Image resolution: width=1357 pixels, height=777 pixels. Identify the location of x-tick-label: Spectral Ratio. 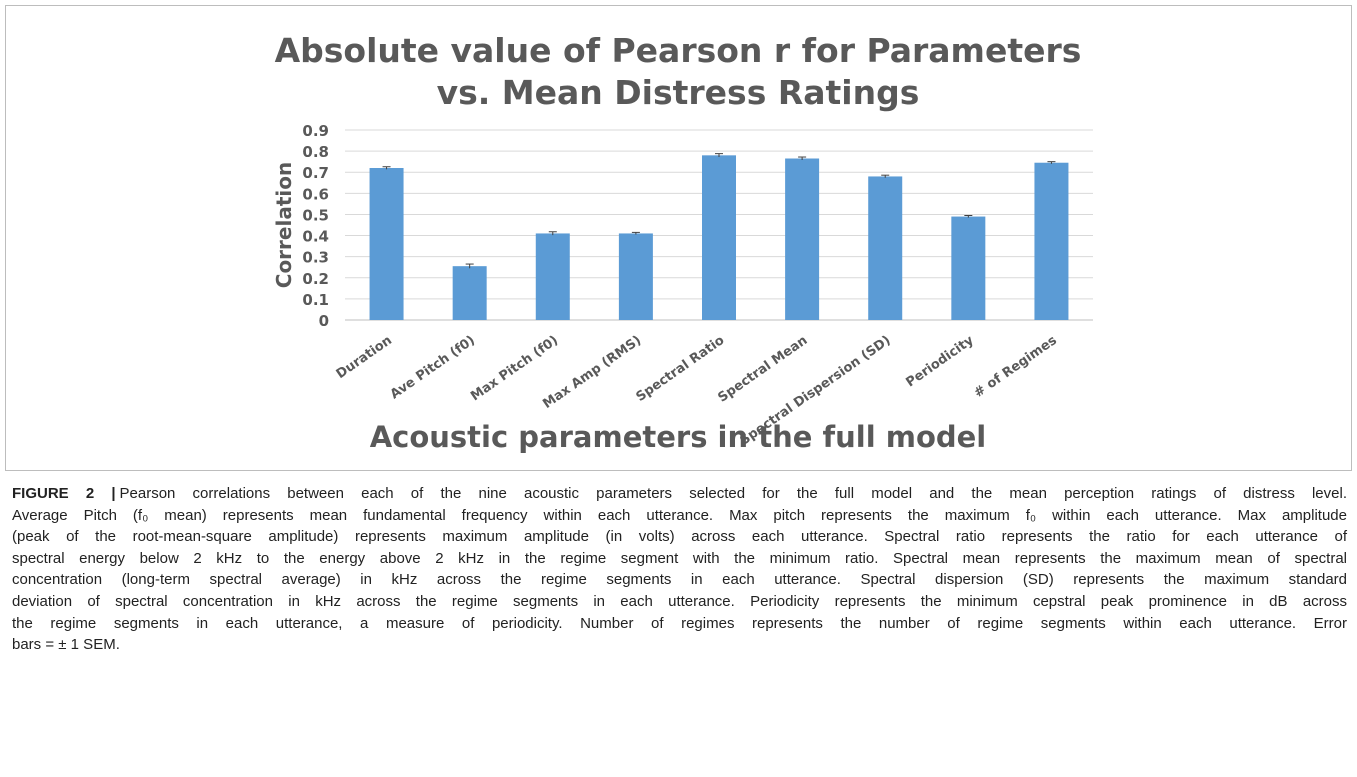
(681, 369).